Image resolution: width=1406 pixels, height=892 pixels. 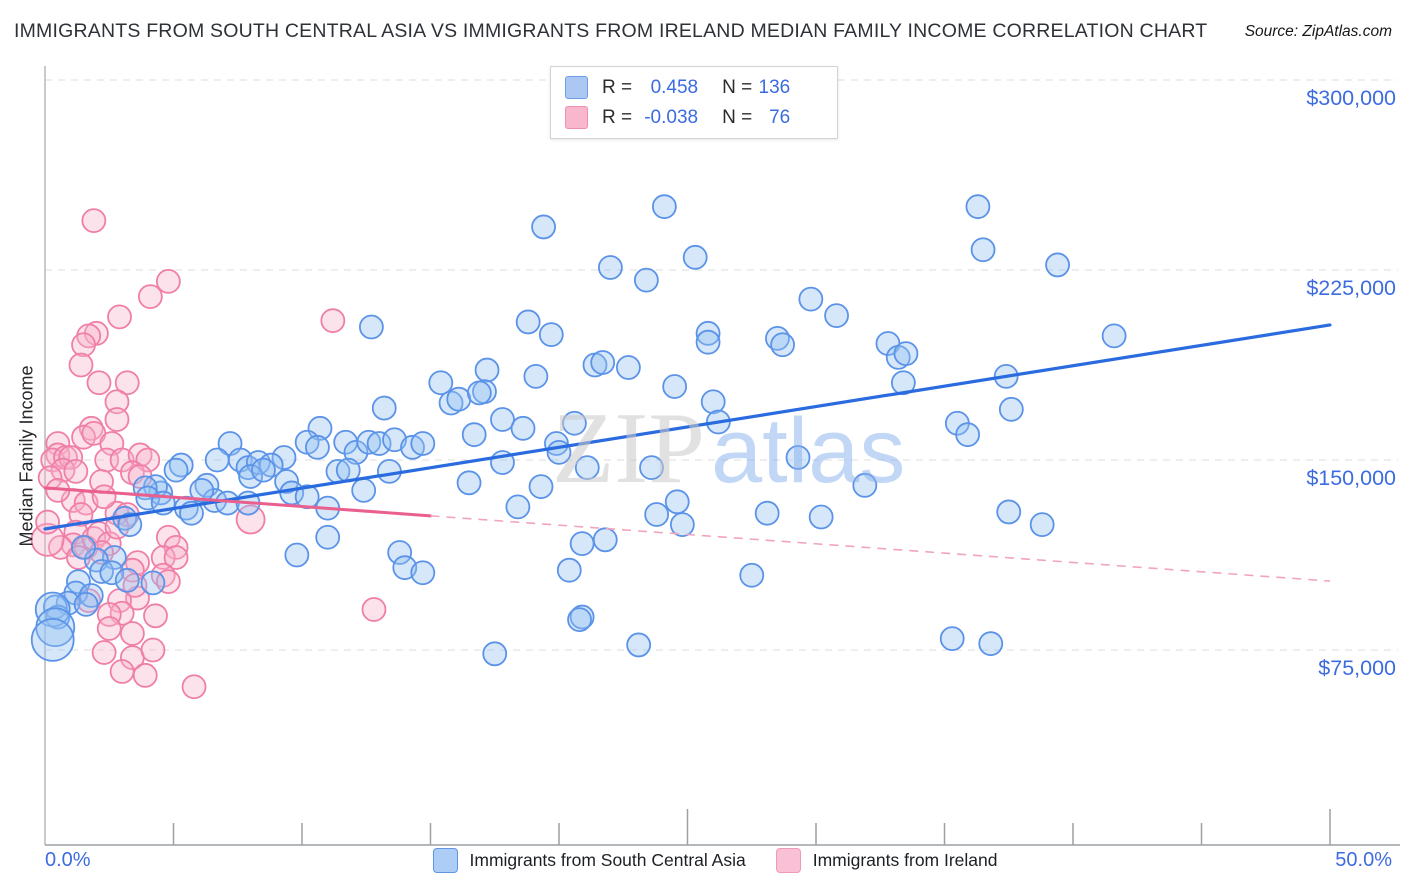 What do you see at coordinates (780, 117) in the screenshot?
I see `n-value: 76` at bounding box center [780, 117].